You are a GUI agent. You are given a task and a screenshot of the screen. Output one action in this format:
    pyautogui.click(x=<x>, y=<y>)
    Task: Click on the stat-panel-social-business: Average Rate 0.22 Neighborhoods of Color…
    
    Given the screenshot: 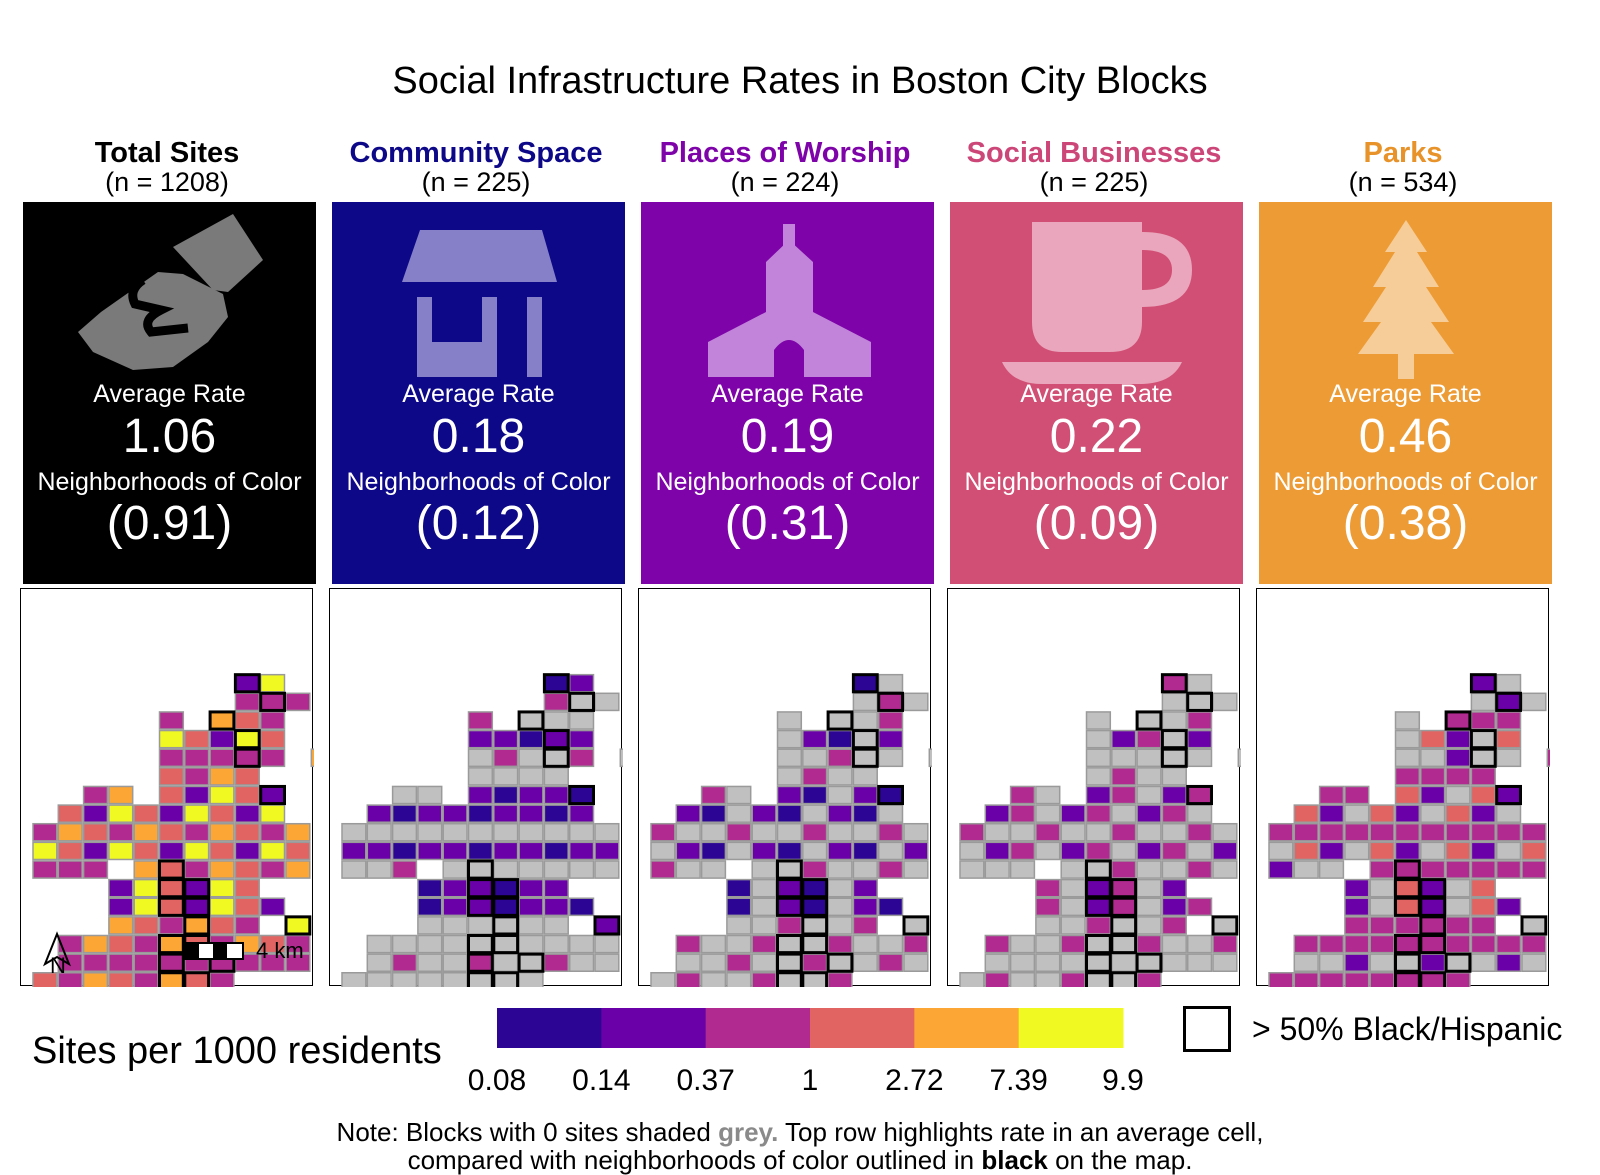 What is the action you would take?
    pyautogui.click(x=1096, y=393)
    